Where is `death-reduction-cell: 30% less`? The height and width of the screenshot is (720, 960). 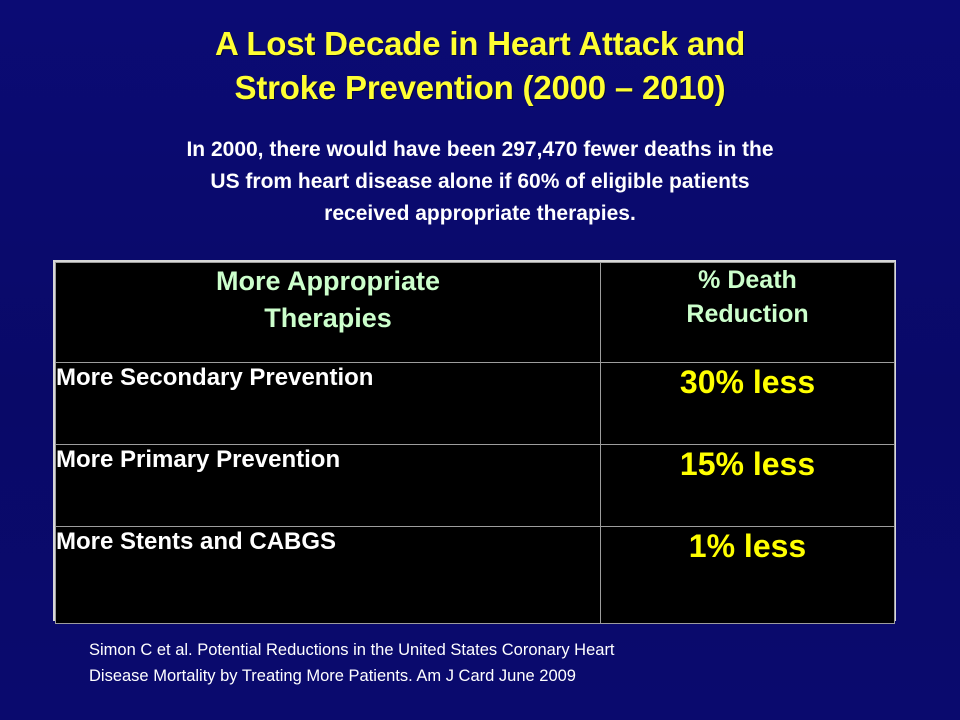
death-reduction-cell: 30% less is located at coordinates (747, 403).